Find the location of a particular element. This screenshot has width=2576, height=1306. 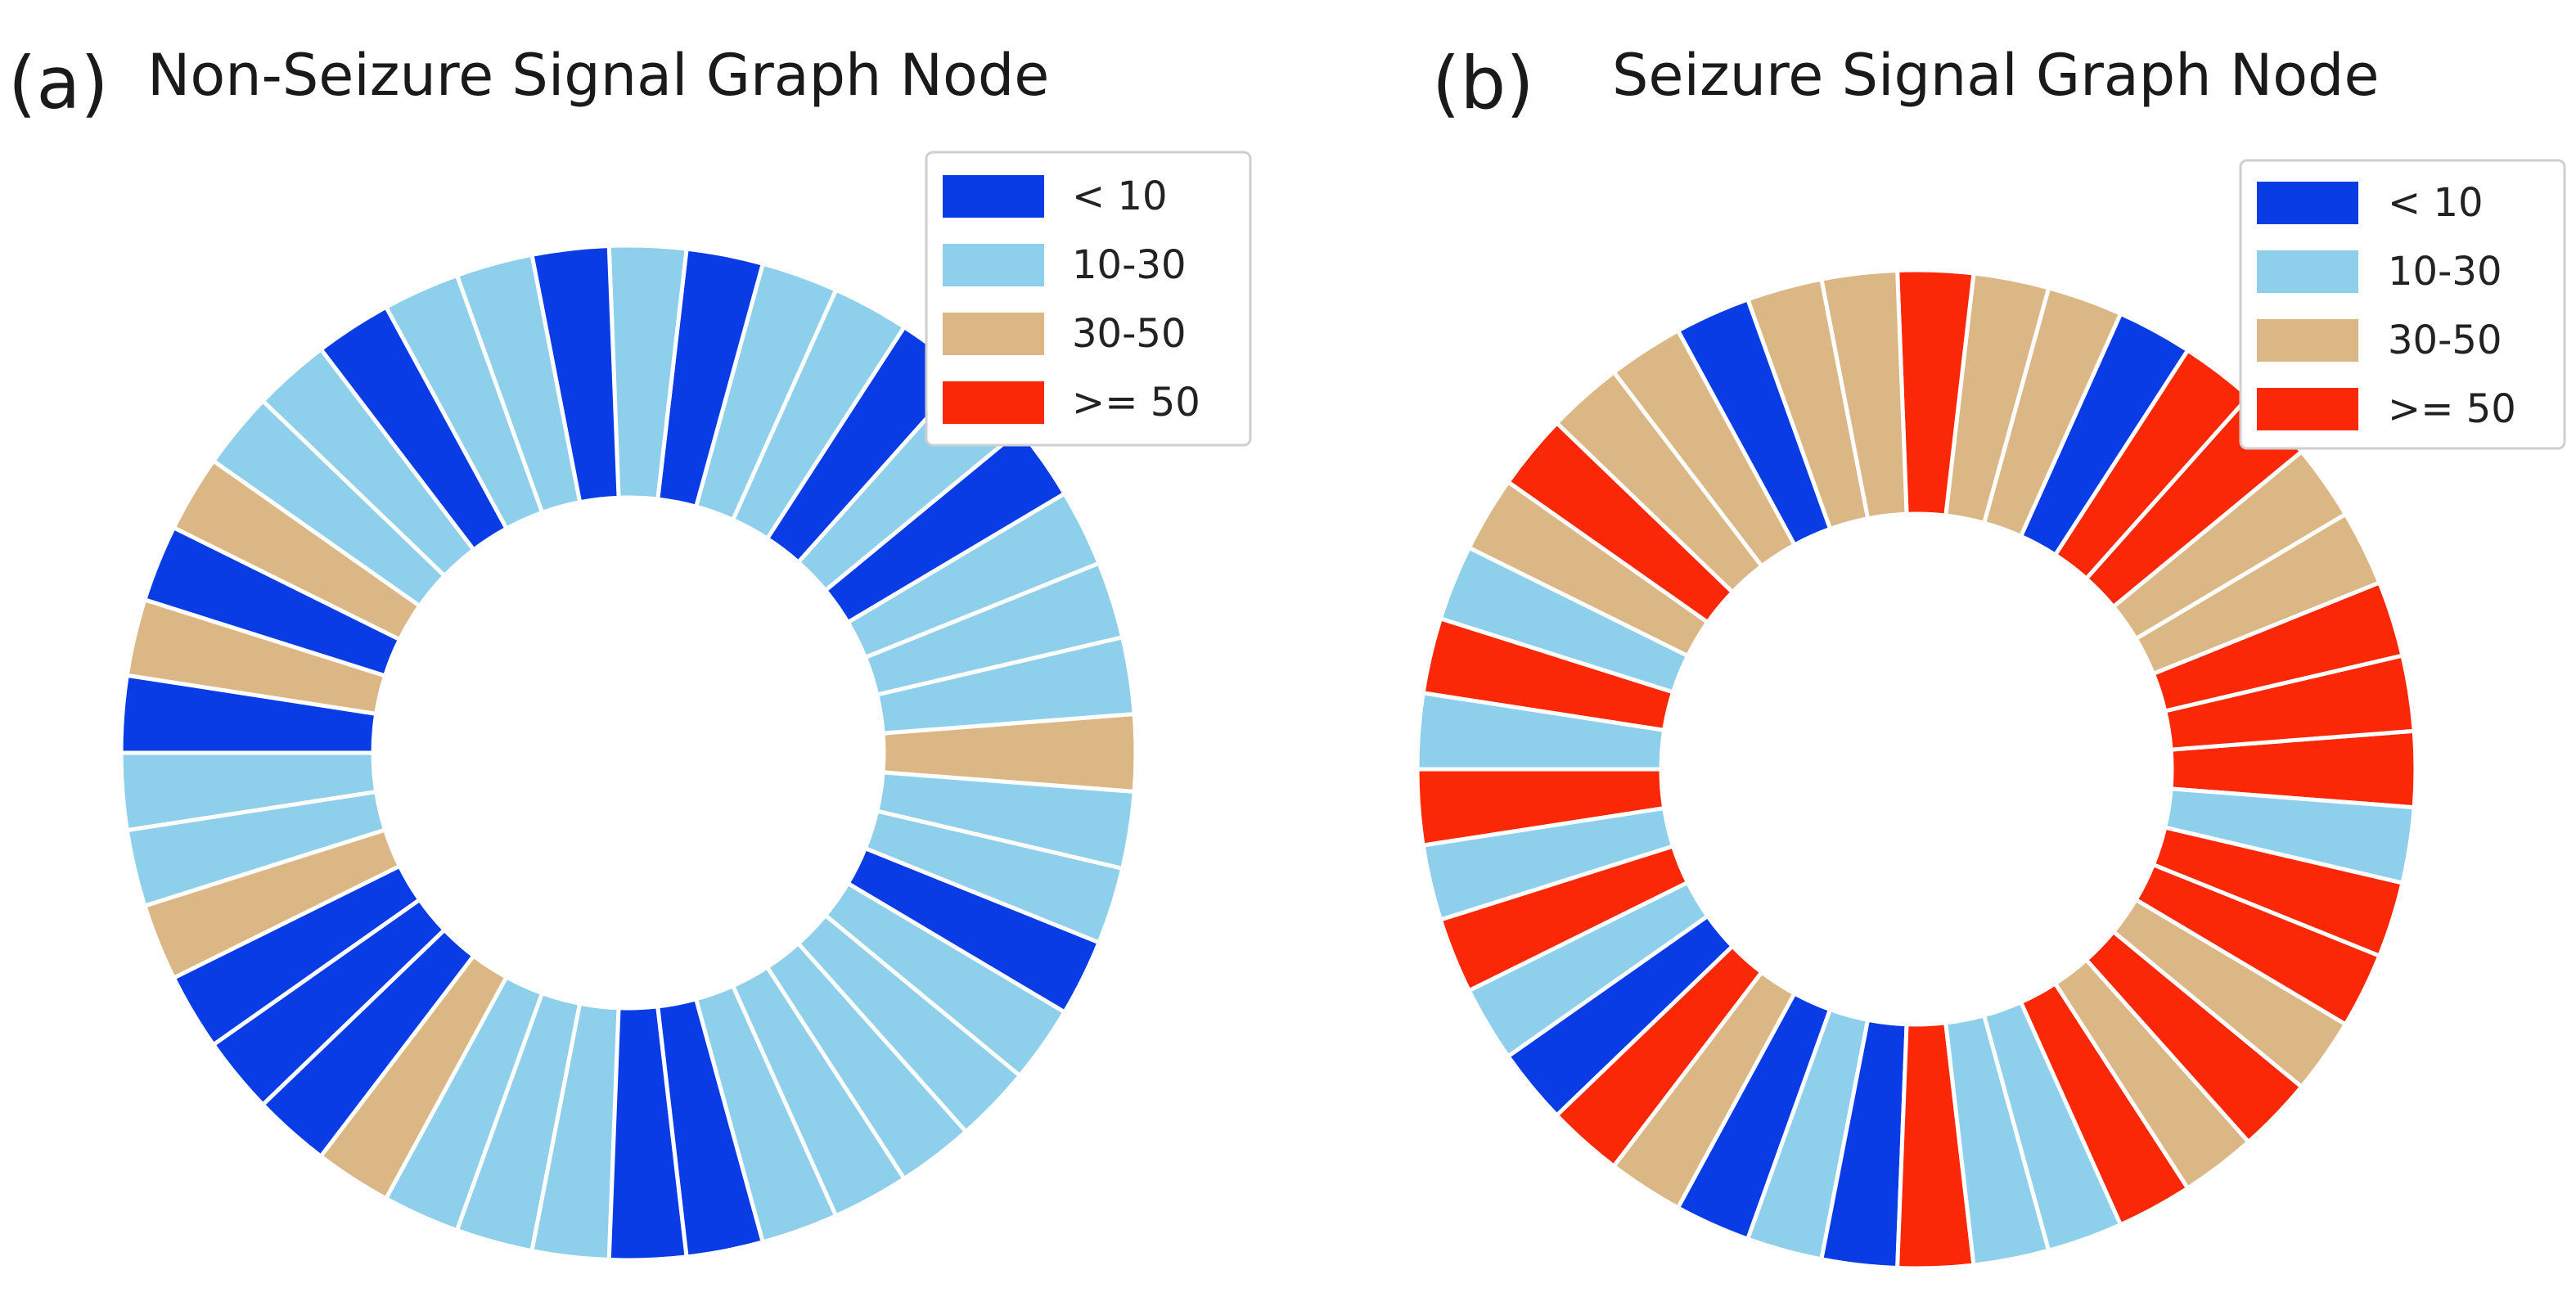

legend-a: < 10 10-30 30-50 >= 50 is located at coordinates (1088, 299).